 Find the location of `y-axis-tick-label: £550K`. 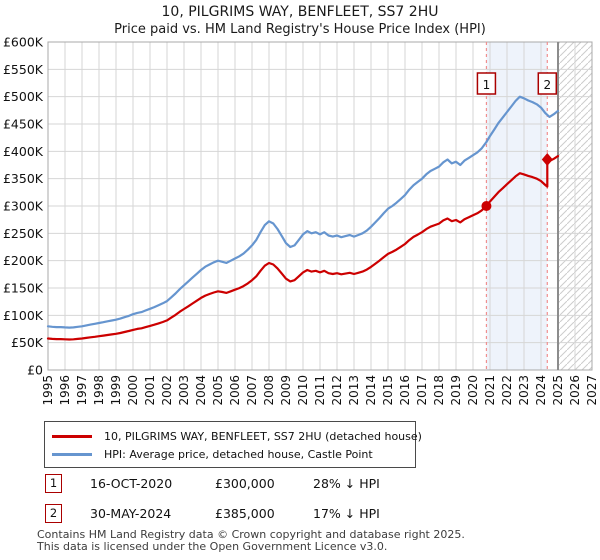

y-axis-tick-label: £550K is located at coordinates (23, 69).